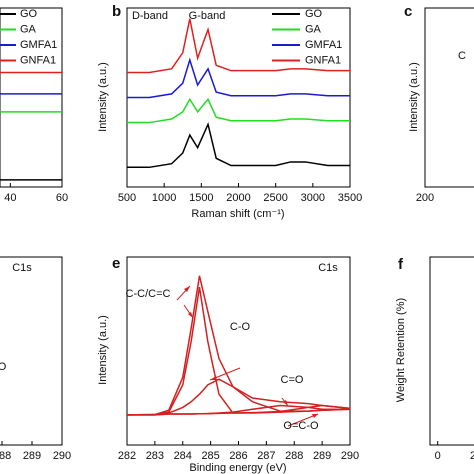 The width and height of the screenshot is (474, 474). What do you see at coordinates (401, 350) in the screenshot?
I see `y-axis-label: Weight Retention (%)` at bounding box center [401, 350].